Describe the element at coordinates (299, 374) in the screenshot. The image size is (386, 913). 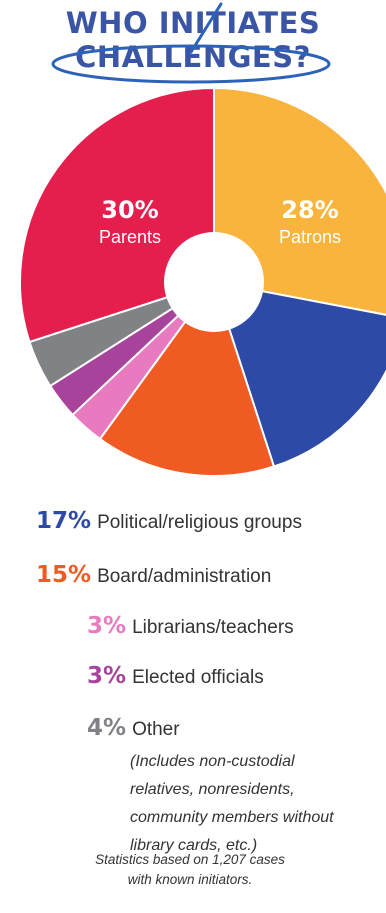
I see `pie-slice-political-religious-groups` at that location.